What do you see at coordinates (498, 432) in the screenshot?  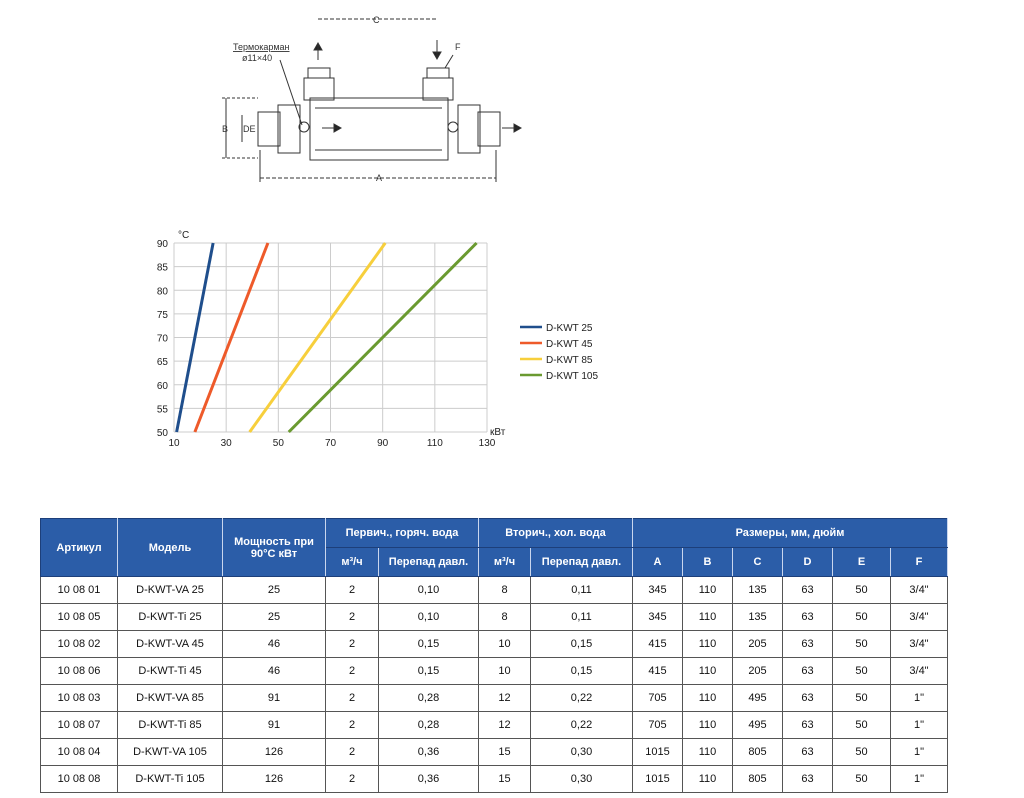 I see `x-axis-label: кВт` at bounding box center [498, 432].